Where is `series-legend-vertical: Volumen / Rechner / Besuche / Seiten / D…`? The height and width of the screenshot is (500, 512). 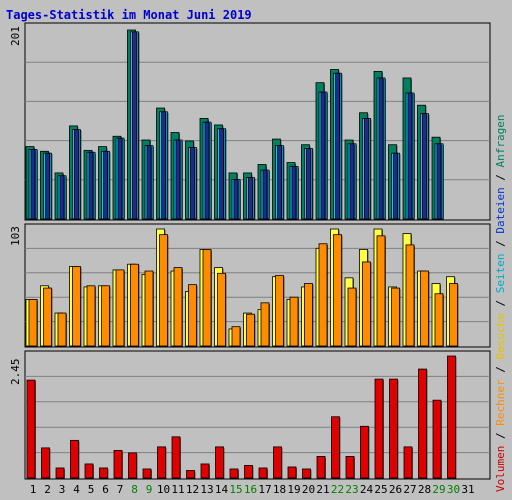 series-legend-vertical: Volumen / Rechner / Besuche / Seiten / D… is located at coordinates (500, 303).